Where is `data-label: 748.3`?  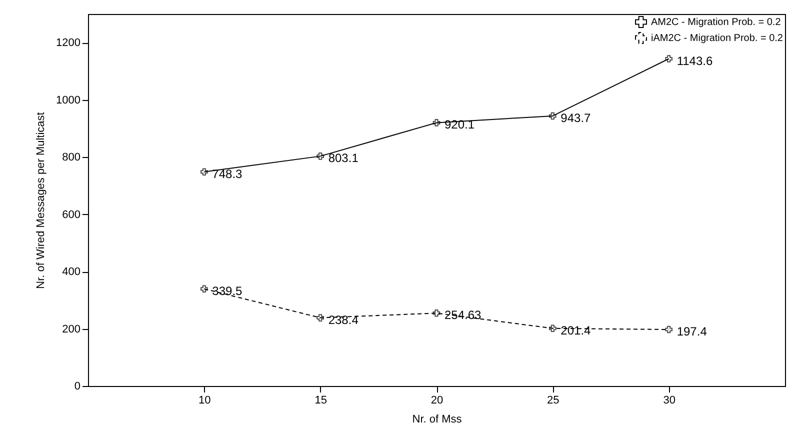
data-label: 748.3 is located at coordinates (227, 173).